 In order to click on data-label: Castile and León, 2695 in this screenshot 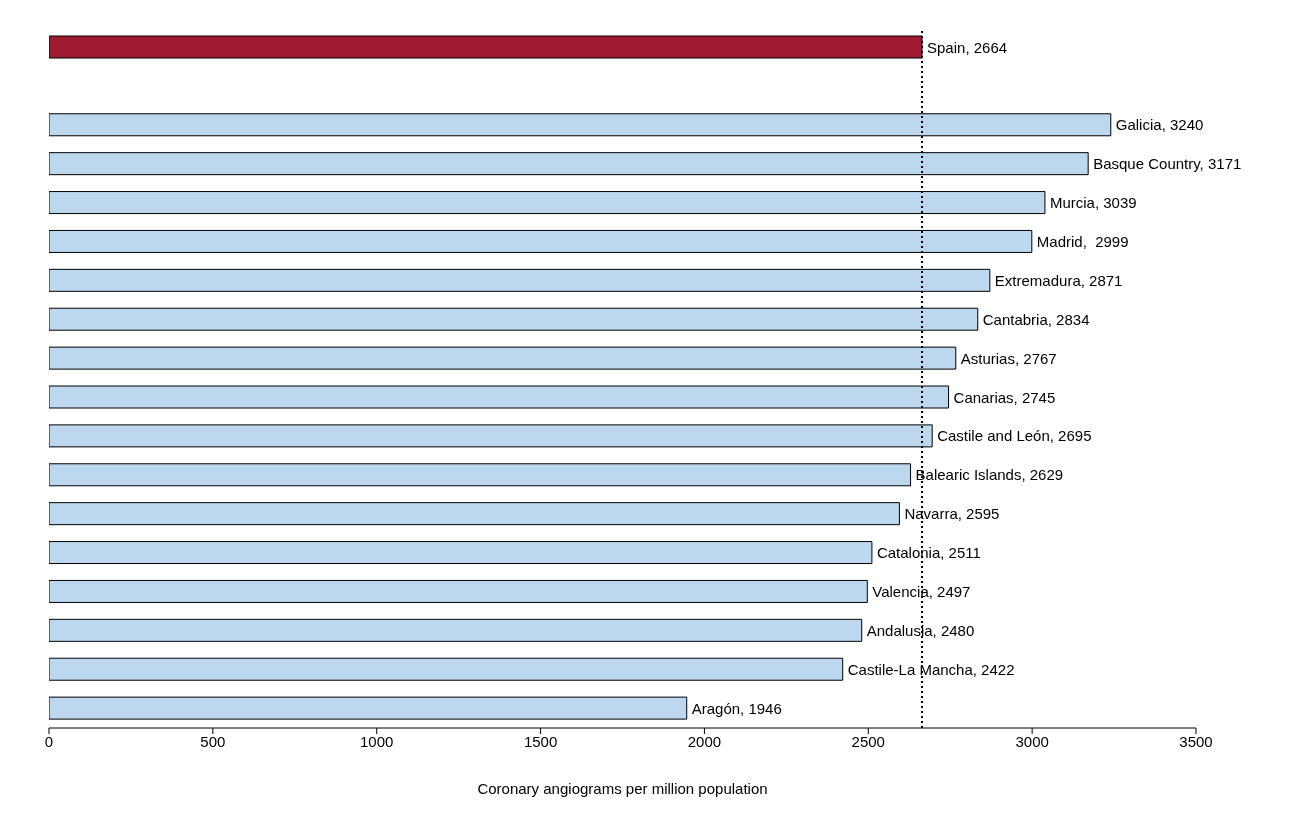, I will do `click(1014, 436)`.